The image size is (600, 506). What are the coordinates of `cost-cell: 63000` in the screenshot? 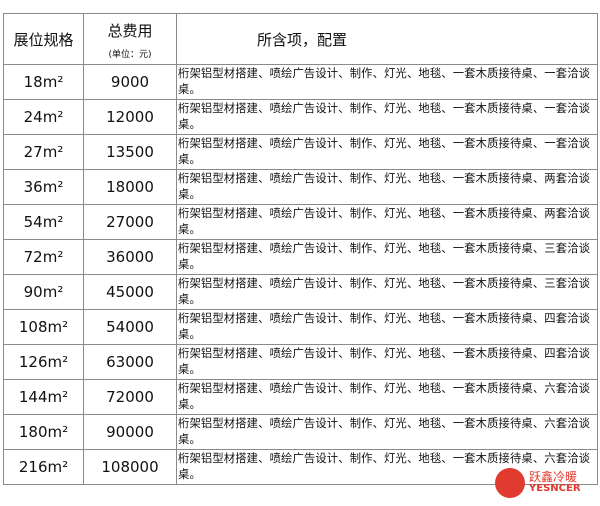 It's located at (130, 362).